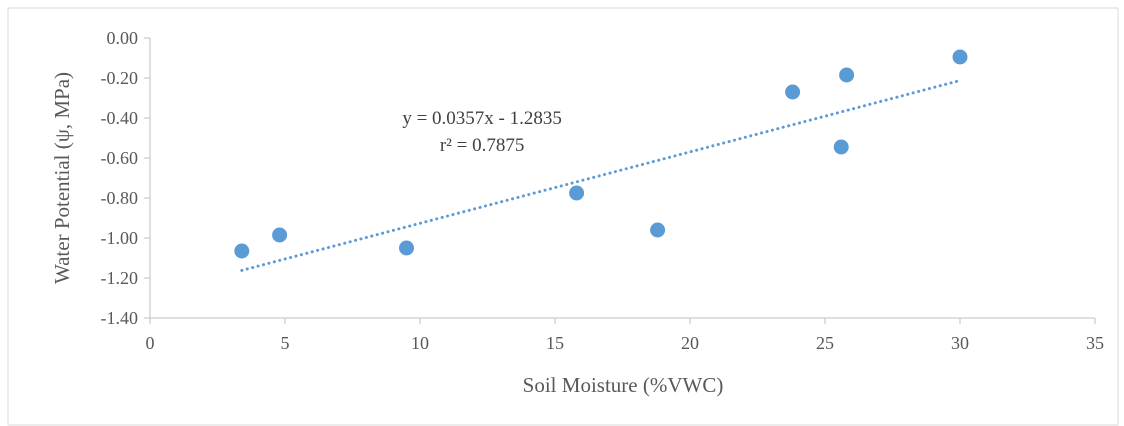 Image resolution: width=1124 pixels, height=426 pixels. What do you see at coordinates (482, 145) in the screenshot?
I see `trendline-r-squared: r² = 0.7875` at bounding box center [482, 145].